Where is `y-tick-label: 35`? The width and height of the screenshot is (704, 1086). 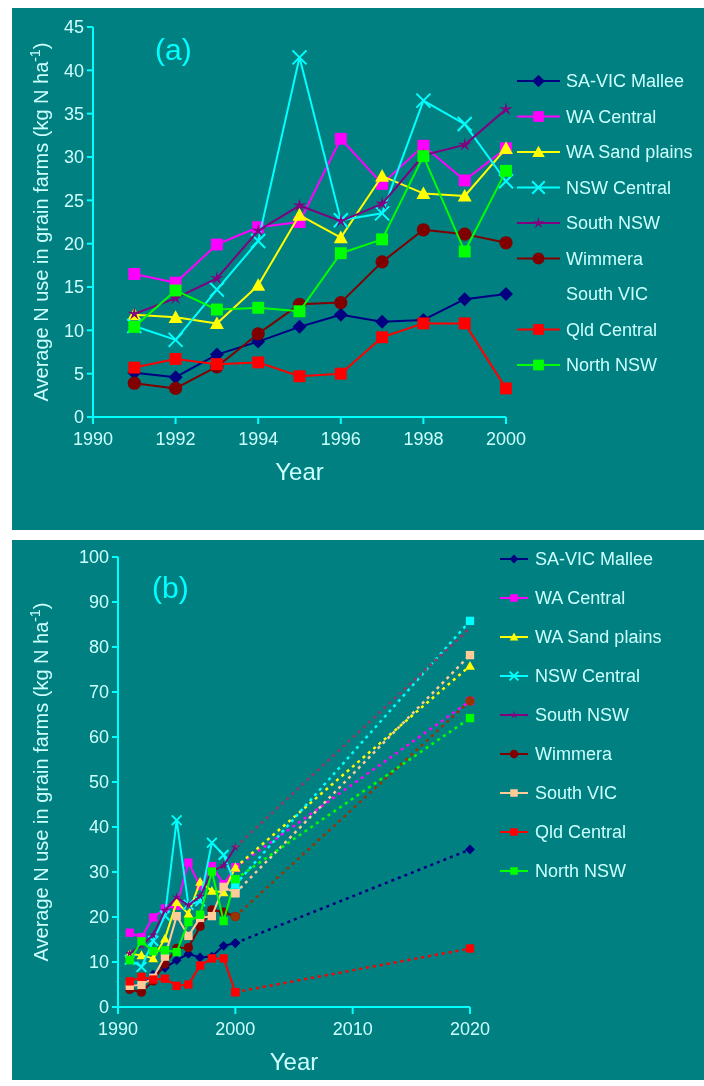
y-tick-label: 35 is located at coordinates (73, 113).